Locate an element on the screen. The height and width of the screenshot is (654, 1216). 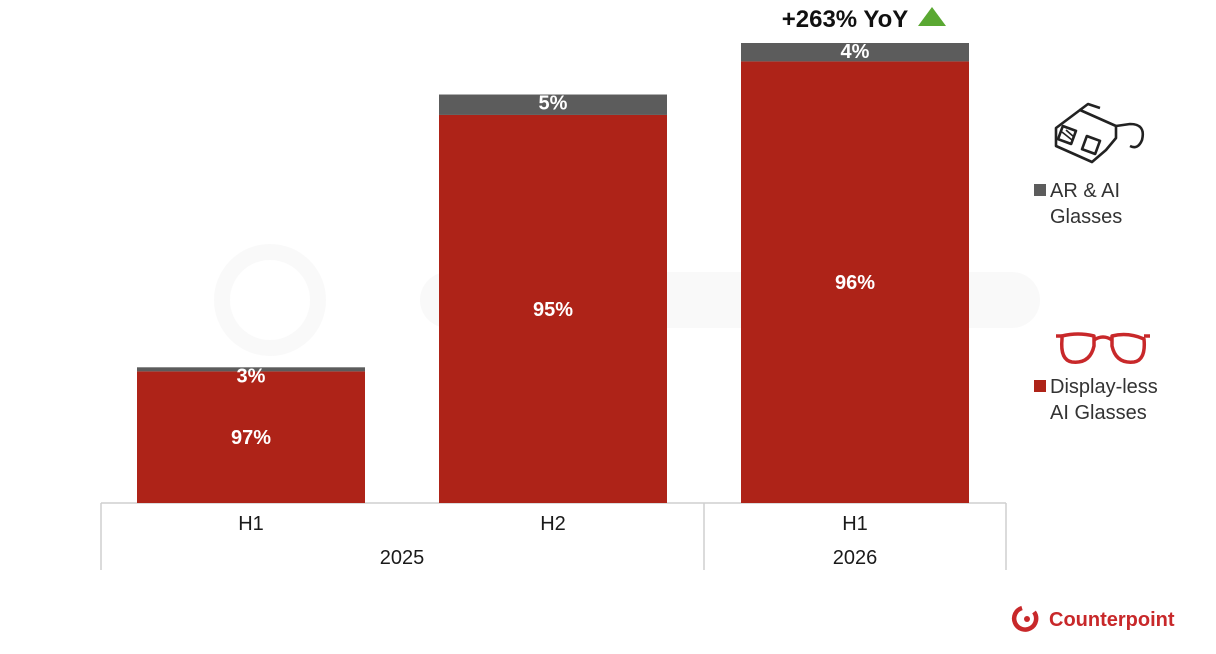
legend-label-ar-ai-line2: Glasses is located at coordinates (1086, 217).